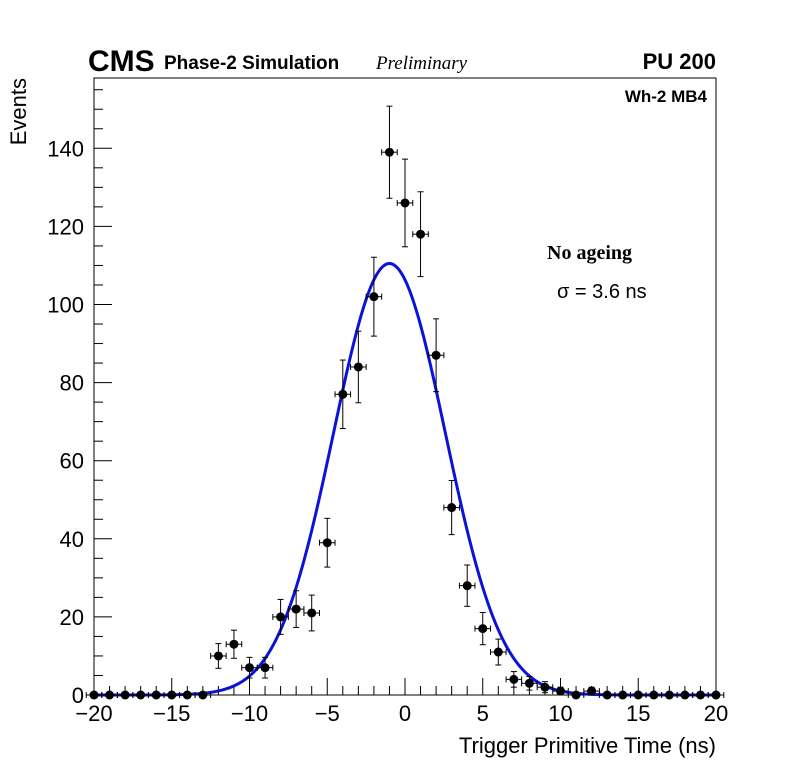 The width and height of the screenshot is (796, 772). Describe the element at coordinates (251, 63) in the screenshot. I see `phase2-label: Phase-2 Simulation` at that location.